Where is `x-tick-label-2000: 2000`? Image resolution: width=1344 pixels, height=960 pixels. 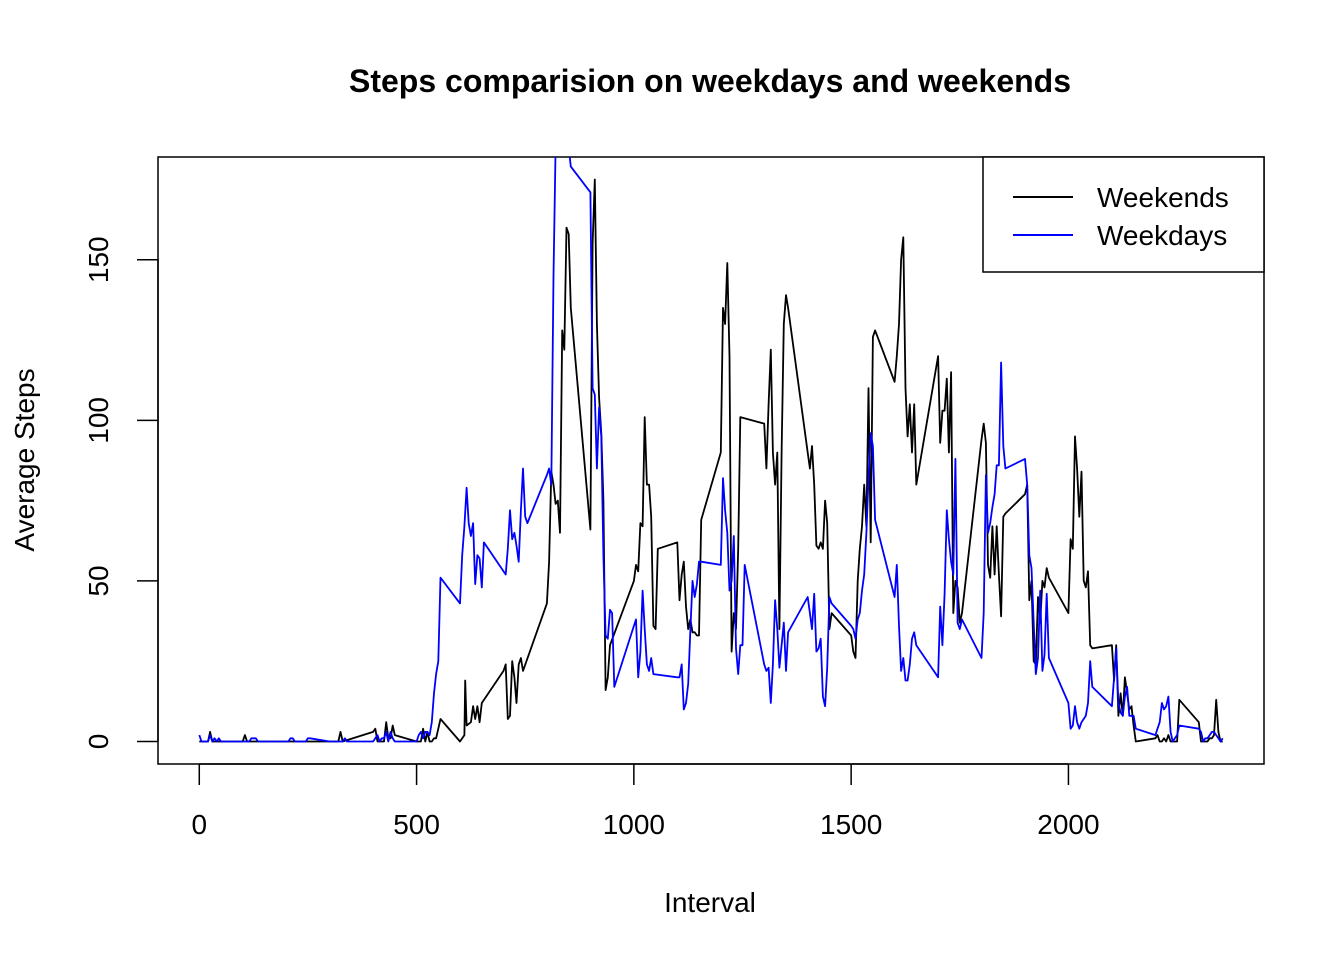 x-tick-label-2000: 2000 is located at coordinates (1068, 824).